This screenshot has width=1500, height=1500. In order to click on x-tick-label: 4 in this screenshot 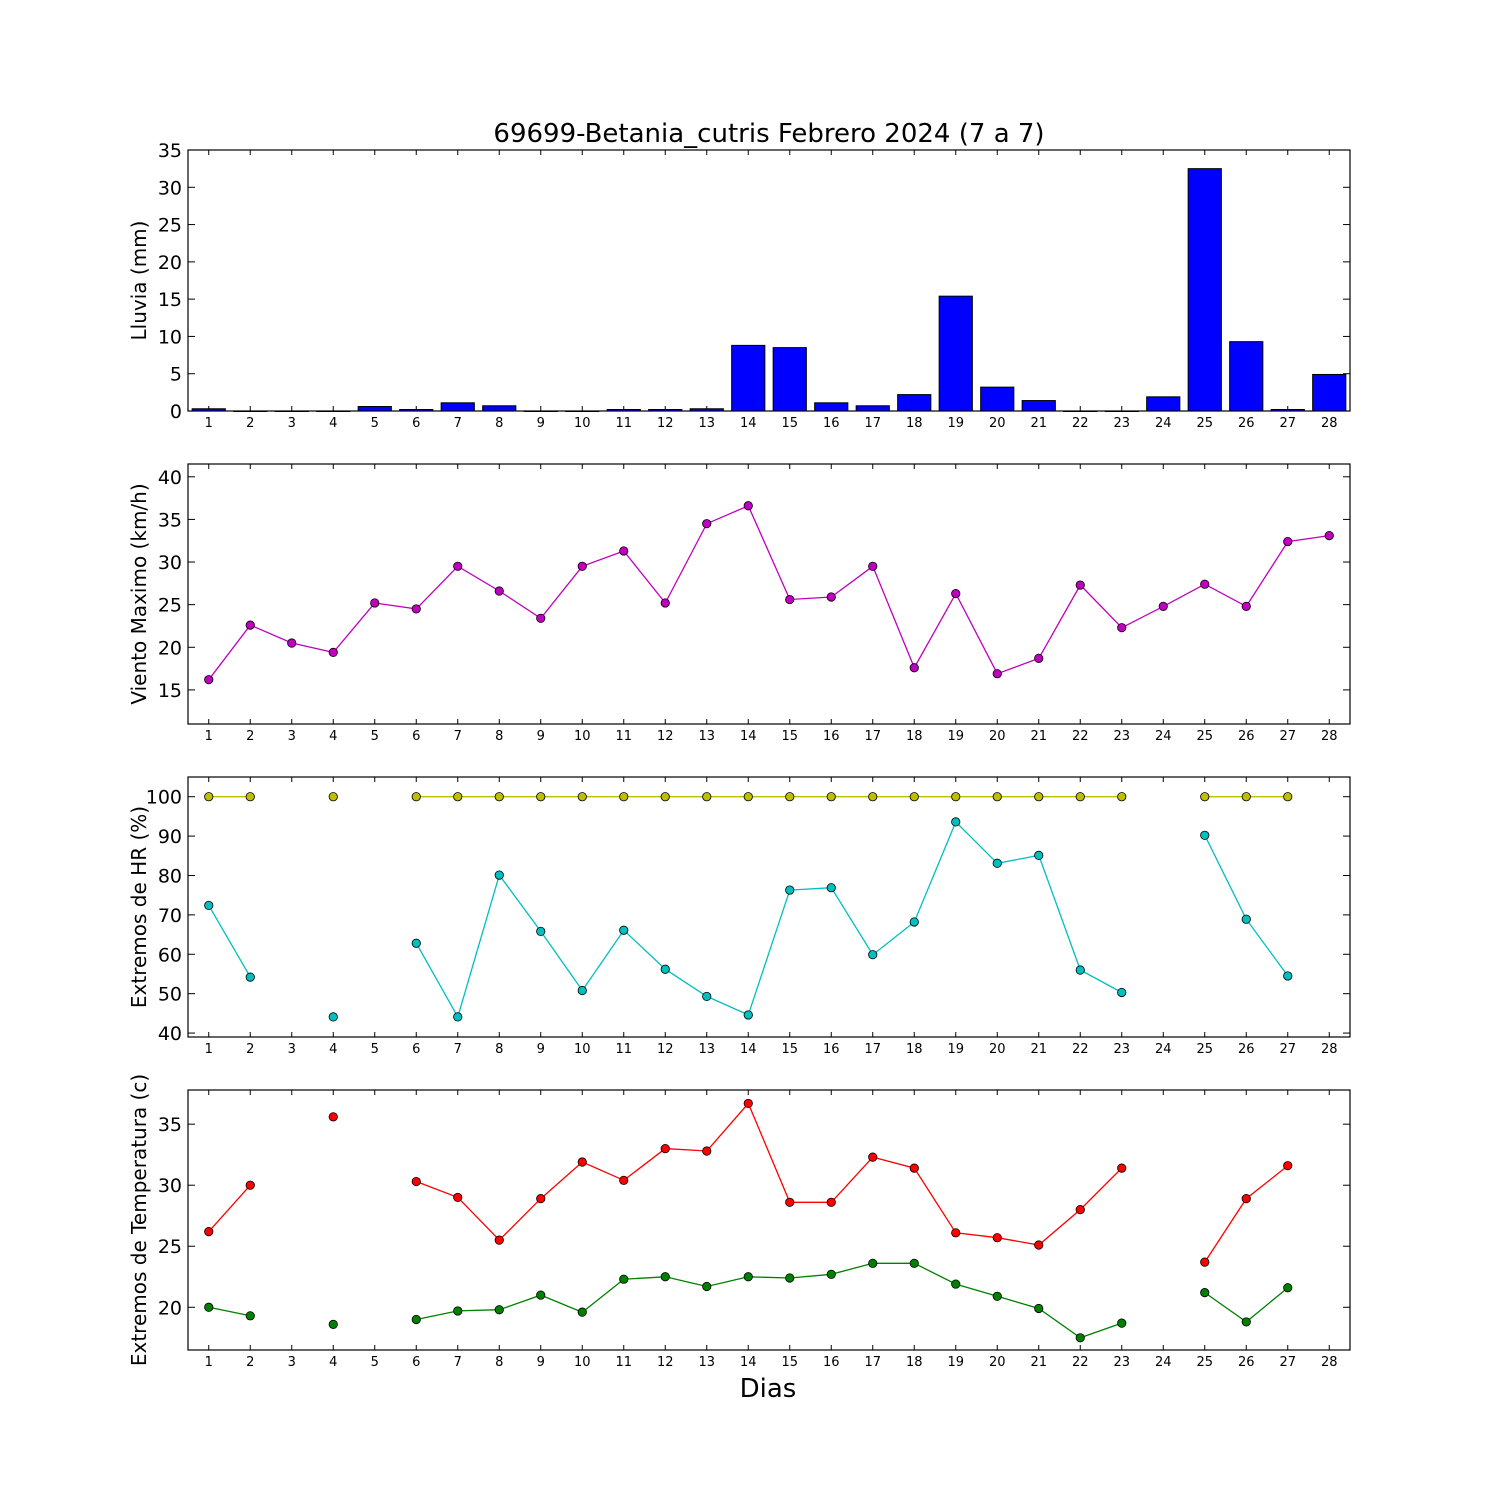, I will do `click(333, 423)`.